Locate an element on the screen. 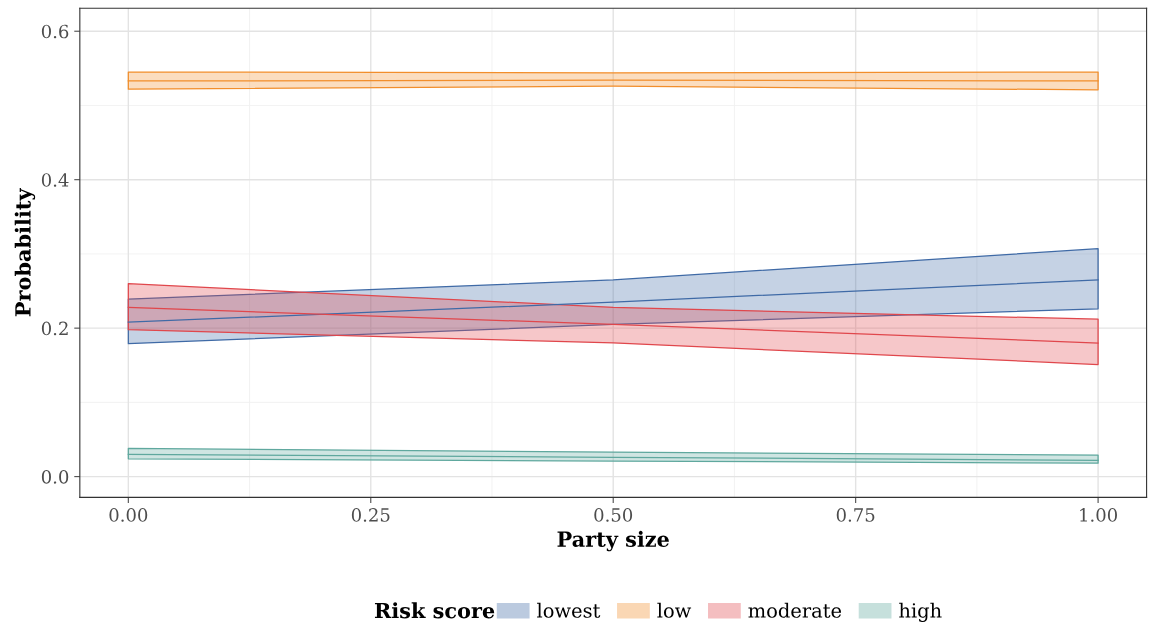 The width and height of the screenshot is (1157, 632). legend-label: high is located at coordinates (920, 612).